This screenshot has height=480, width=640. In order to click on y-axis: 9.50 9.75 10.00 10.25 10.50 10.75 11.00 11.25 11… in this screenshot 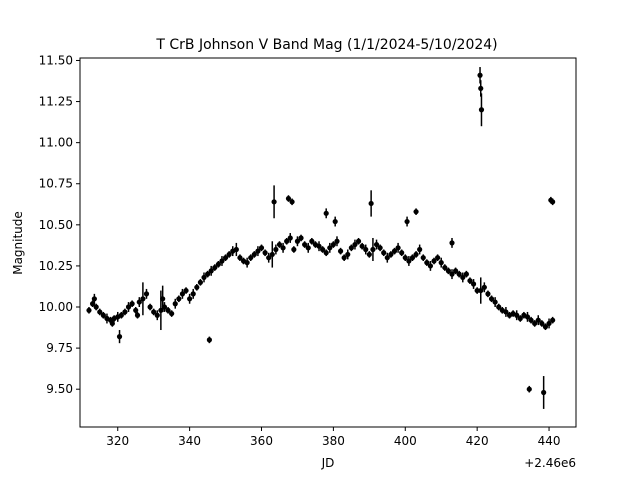, I will do `click(59, 224)`.